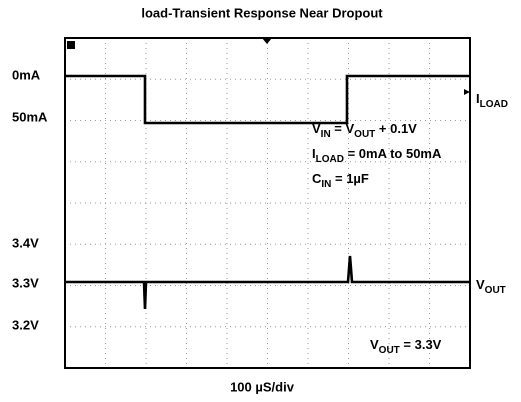 The width and height of the screenshot is (521, 402). I want to click on level-label: 3.4V, so click(25, 242).